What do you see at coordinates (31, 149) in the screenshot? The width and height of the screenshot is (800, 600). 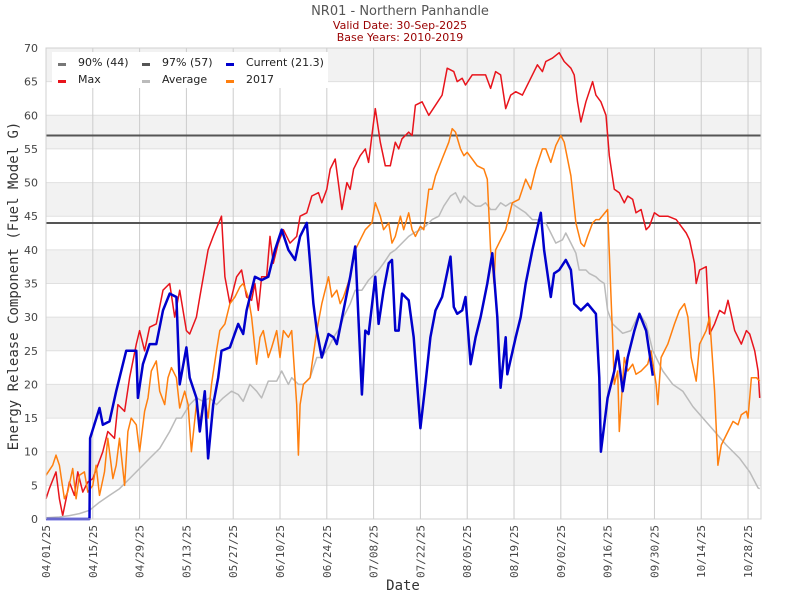 I see `y-tick-label: 55` at bounding box center [31, 149].